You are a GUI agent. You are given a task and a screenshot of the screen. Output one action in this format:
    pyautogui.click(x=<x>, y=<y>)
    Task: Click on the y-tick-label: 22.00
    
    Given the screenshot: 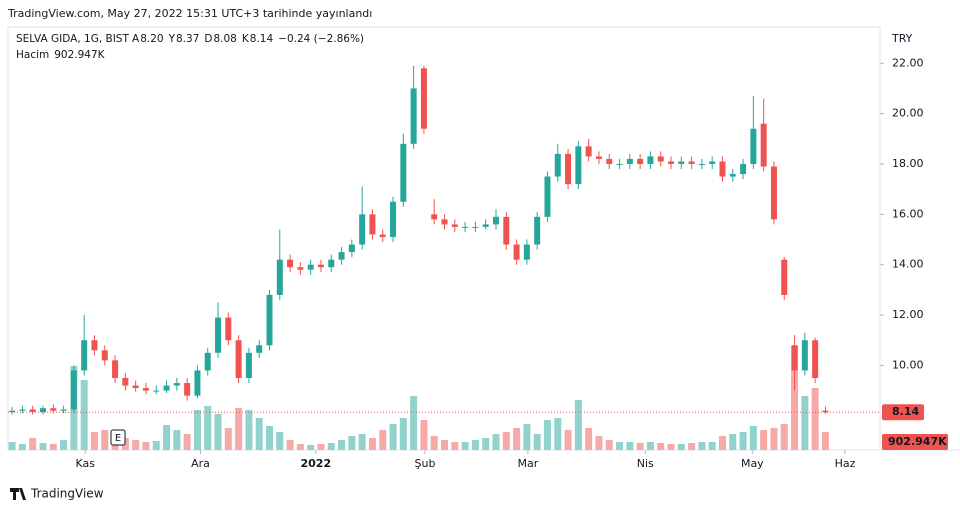 What is the action you would take?
    pyautogui.click(x=908, y=62)
    